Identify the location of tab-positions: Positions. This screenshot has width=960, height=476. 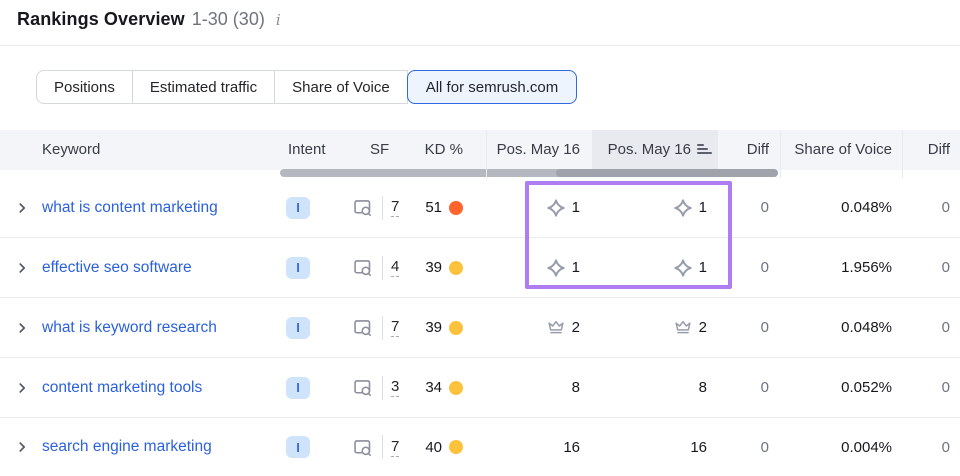
(84, 87).